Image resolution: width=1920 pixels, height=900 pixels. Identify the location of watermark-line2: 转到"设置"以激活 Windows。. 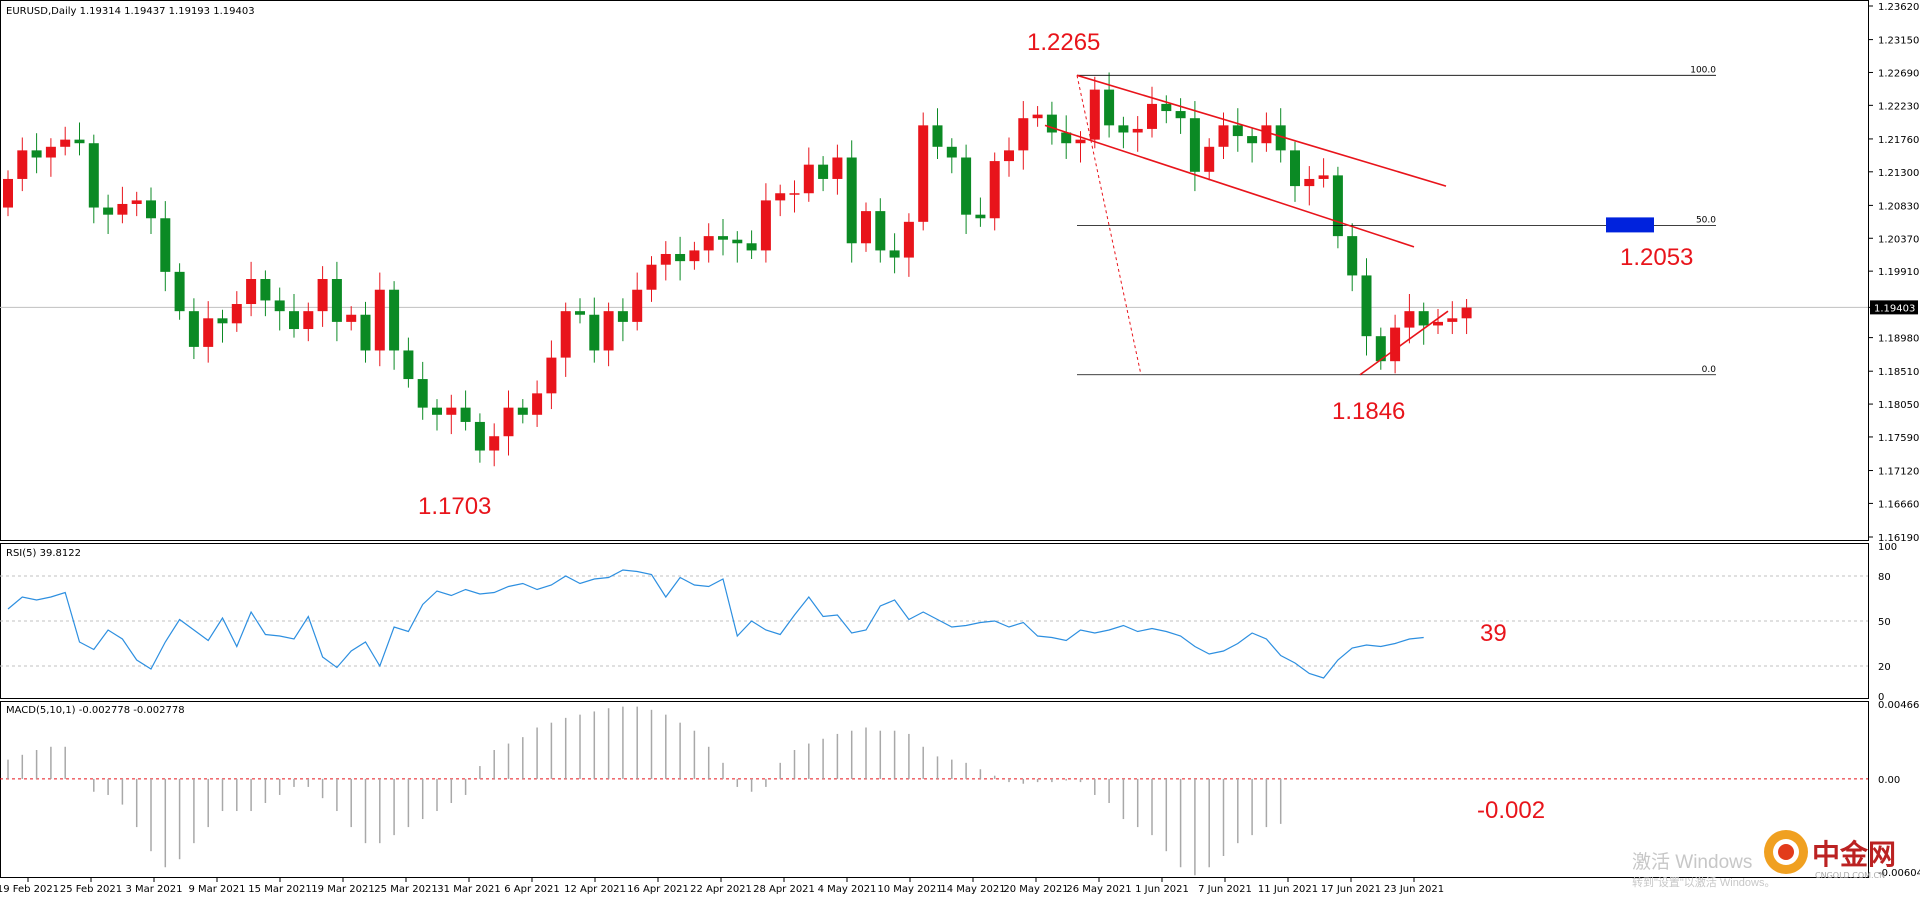
(1704, 882).